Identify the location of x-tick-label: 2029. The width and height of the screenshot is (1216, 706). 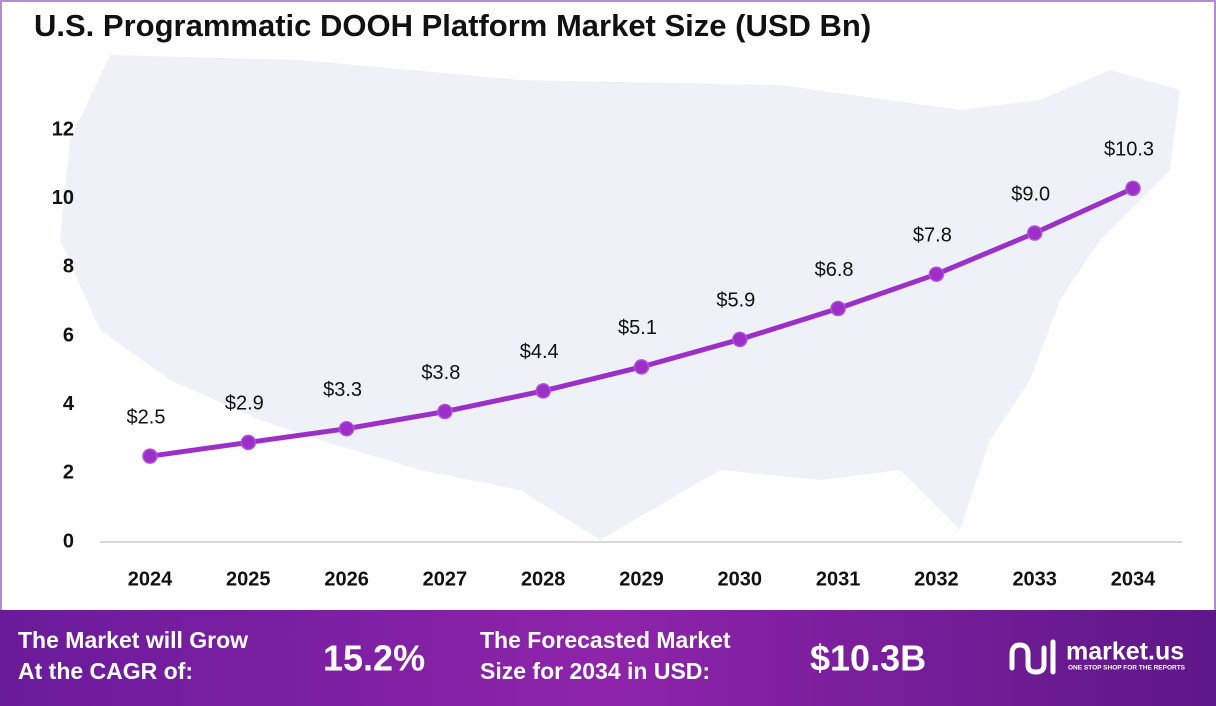
(641, 579).